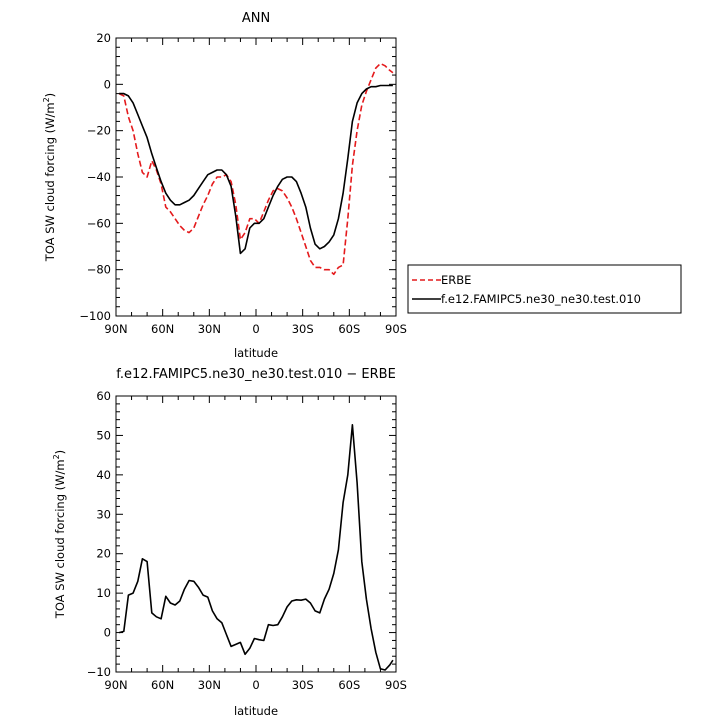  What do you see at coordinates (103, 593) in the screenshot?
I see `y-tick-label: 10` at bounding box center [103, 593].